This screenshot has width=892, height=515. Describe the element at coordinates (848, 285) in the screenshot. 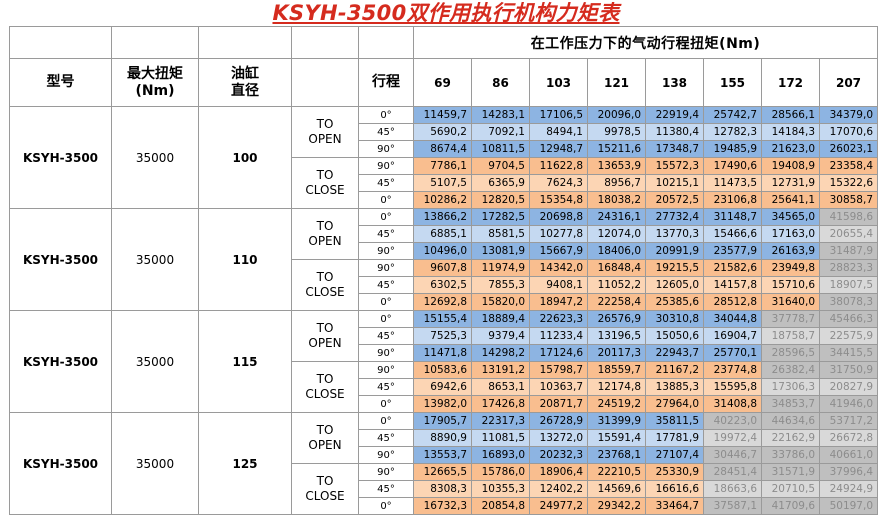

I see `torque-value: 18907,5` at that location.